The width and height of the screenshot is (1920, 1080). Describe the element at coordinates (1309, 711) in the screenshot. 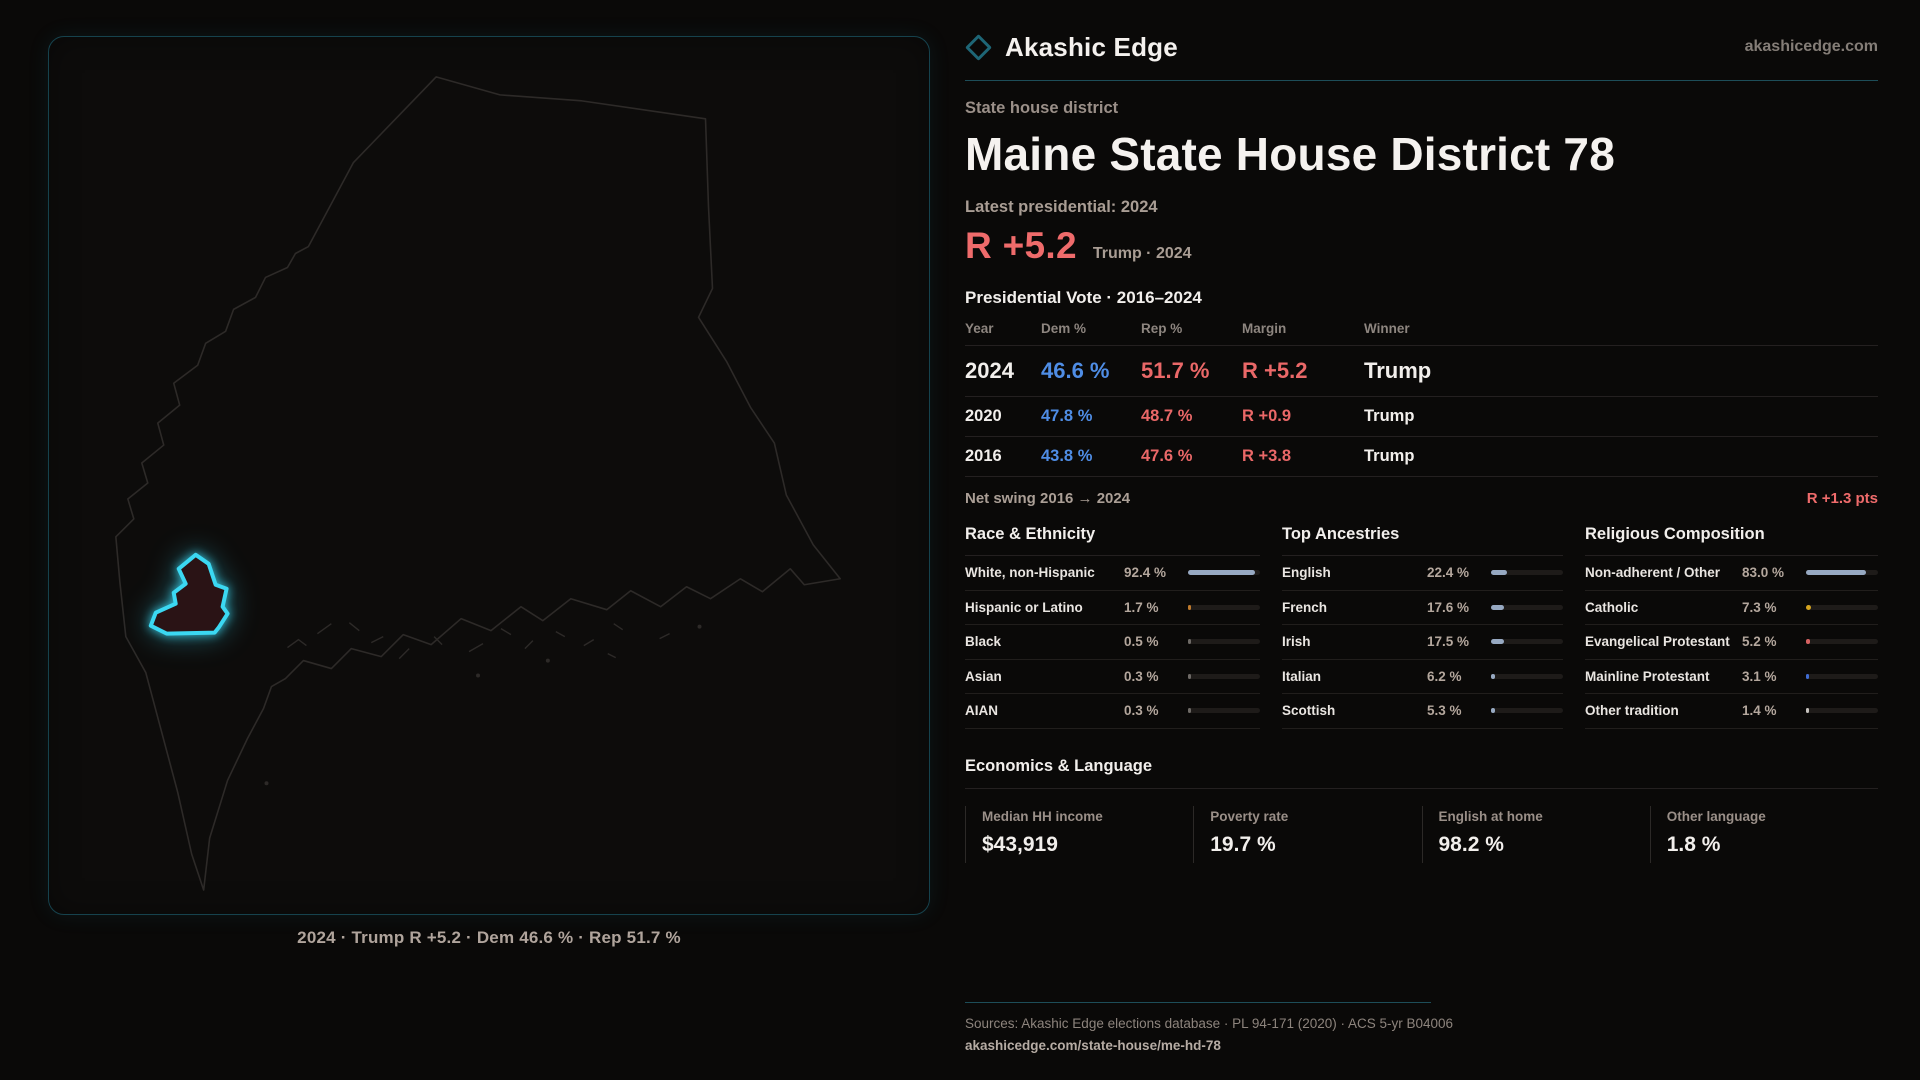

I see `demographic-label: Scottish` at that location.